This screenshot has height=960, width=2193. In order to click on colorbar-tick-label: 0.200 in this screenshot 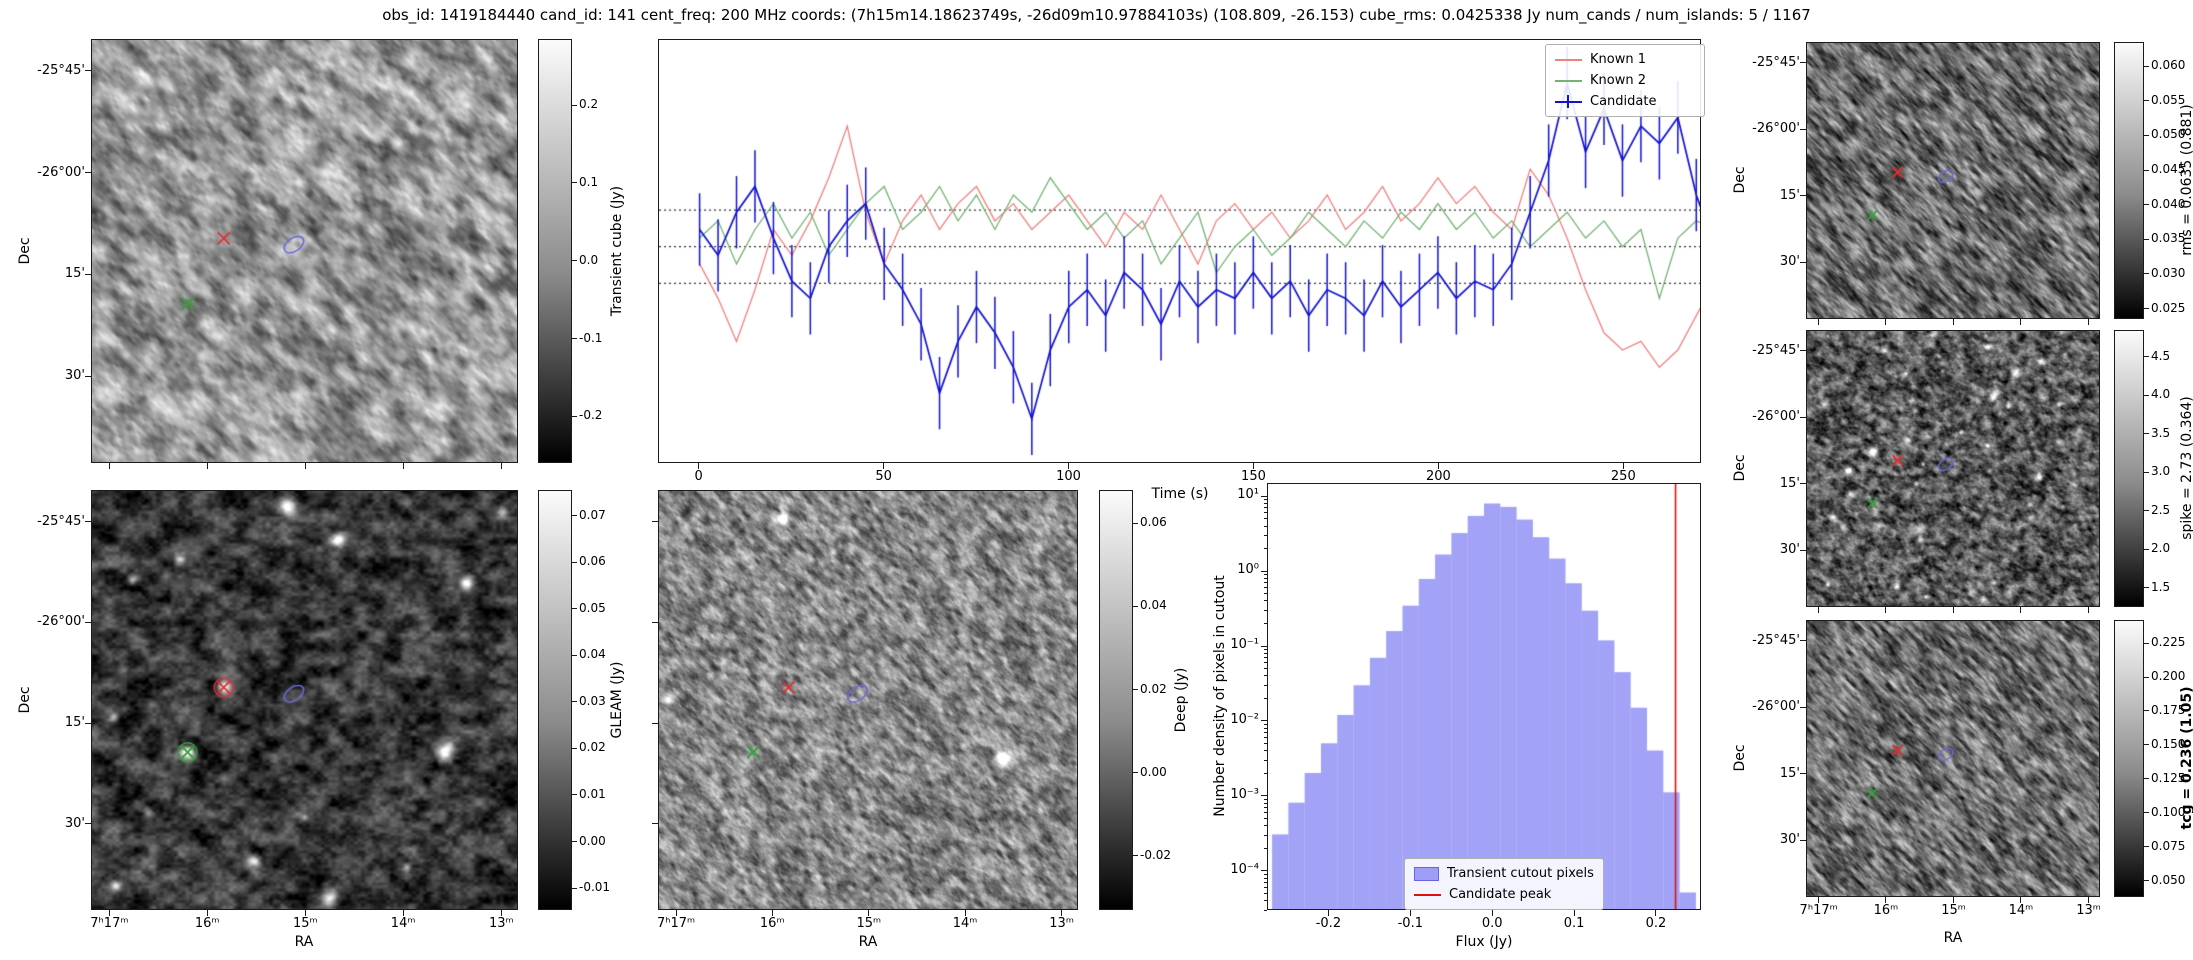, I will do `click(2168, 676)`.